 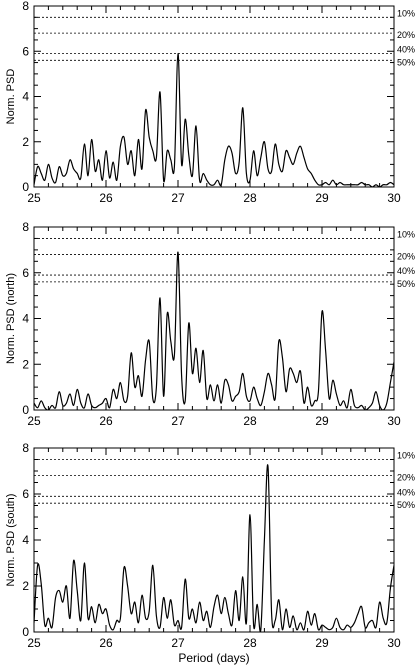 I want to click on y-axis-label: Norm. PSD, so click(x=11, y=97).